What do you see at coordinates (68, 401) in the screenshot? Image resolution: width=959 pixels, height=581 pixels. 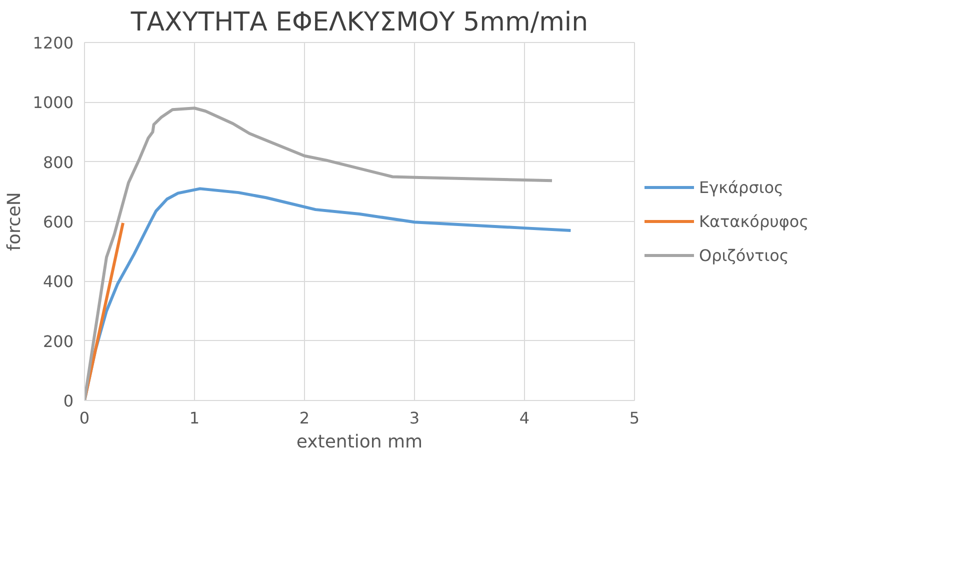 I see `y-tick-label: 0` at bounding box center [68, 401].